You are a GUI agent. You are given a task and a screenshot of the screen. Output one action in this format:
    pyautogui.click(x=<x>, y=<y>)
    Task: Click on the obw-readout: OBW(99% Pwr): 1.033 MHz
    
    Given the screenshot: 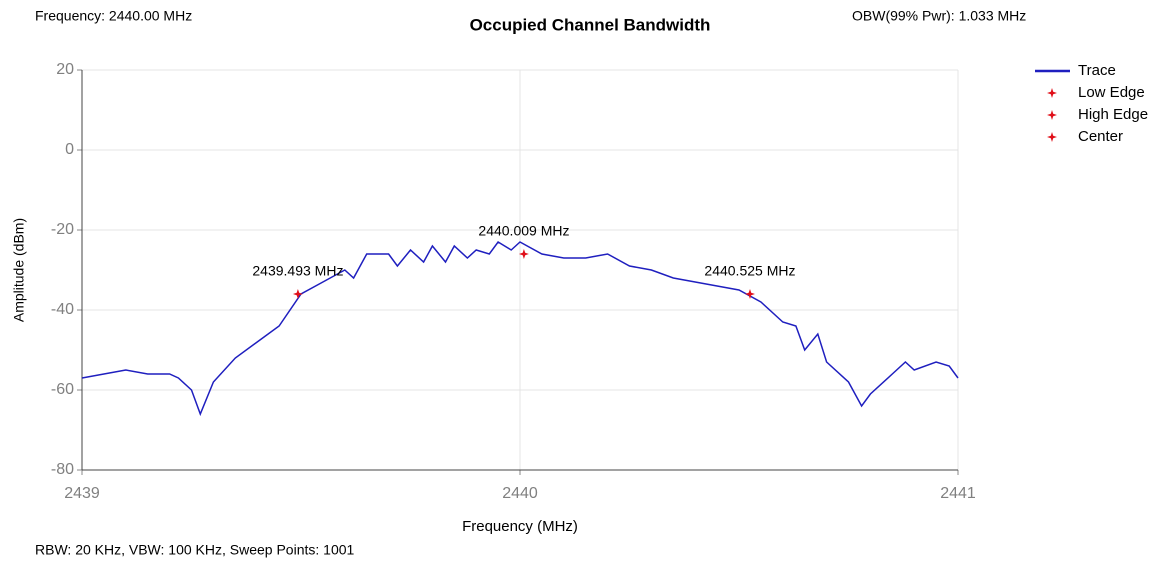 What is the action you would take?
    pyautogui.click(x=939, y=16)
    